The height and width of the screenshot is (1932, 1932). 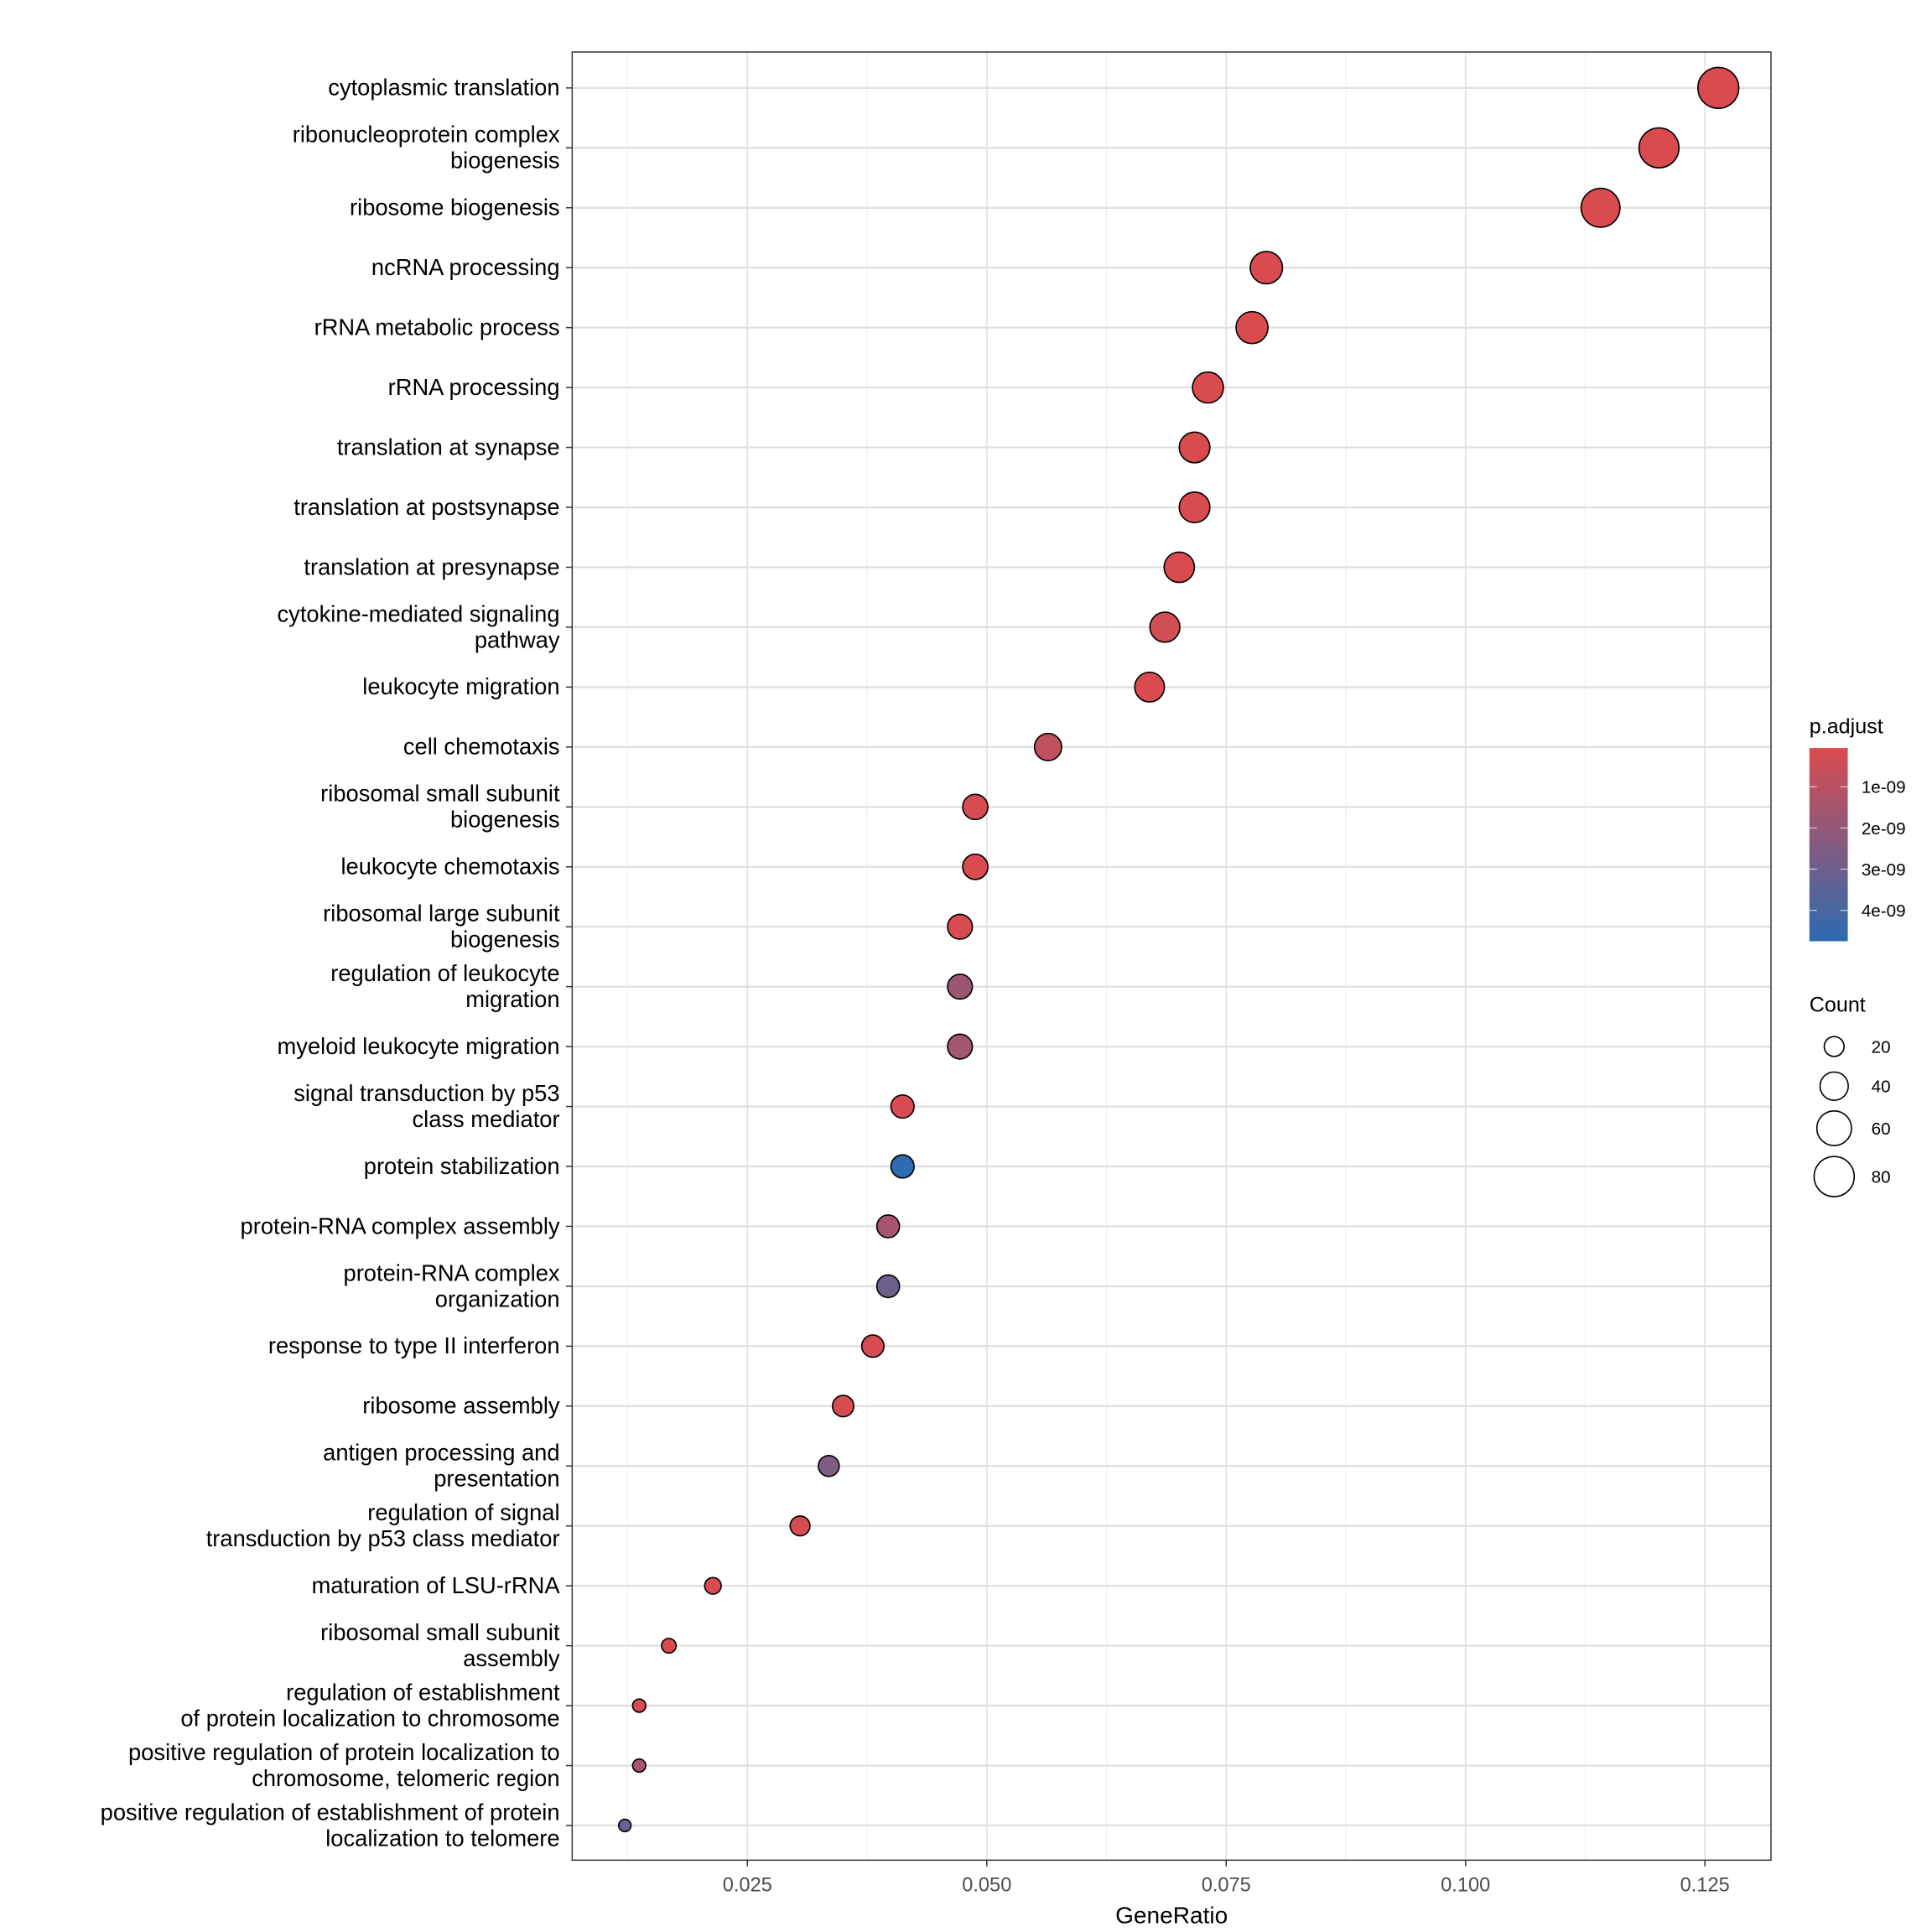 What do you see at coordinates (481, 747) in the screenshot?
I see `y-tick-label: cell chemotaxis` at bounding box center [481, 747].